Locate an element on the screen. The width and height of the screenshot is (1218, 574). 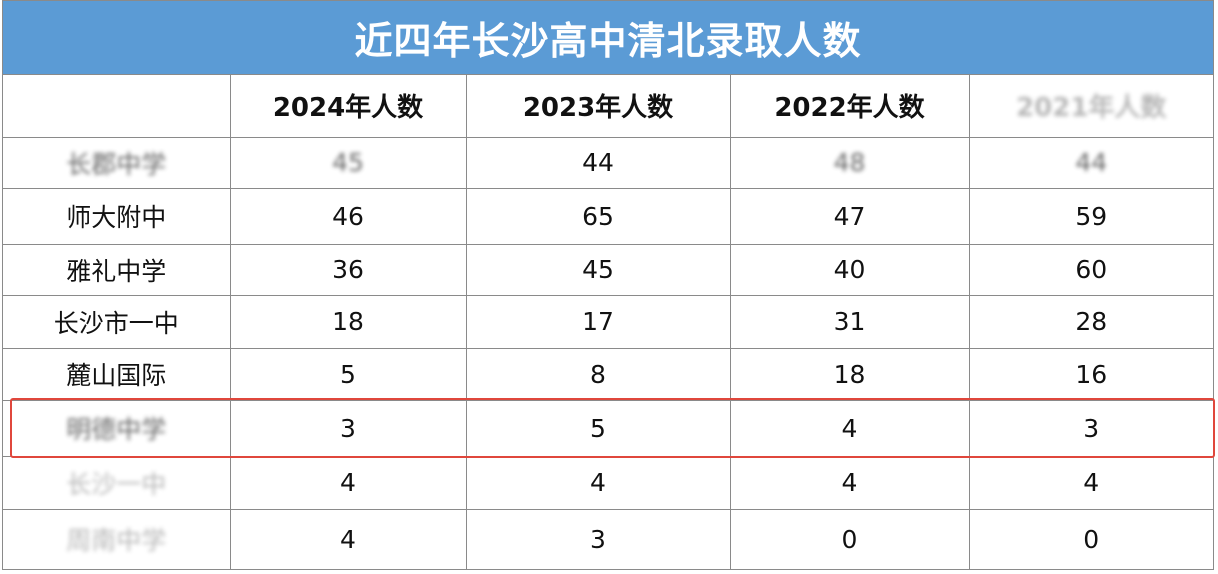
value-cell: 28 is located at coordinates (1090, 321).